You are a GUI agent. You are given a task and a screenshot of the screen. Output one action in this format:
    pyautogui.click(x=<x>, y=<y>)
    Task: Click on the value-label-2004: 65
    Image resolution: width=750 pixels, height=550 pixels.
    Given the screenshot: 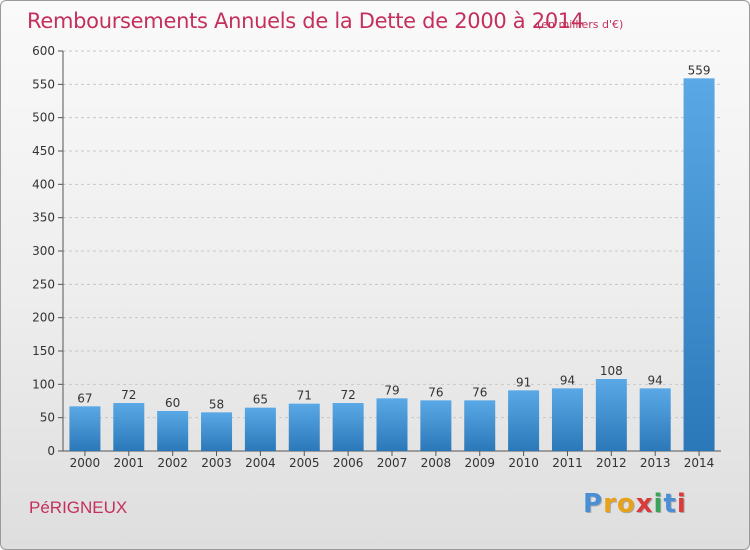 What is the action you would take?
    pyautogui.click(x=260, y=400)
    